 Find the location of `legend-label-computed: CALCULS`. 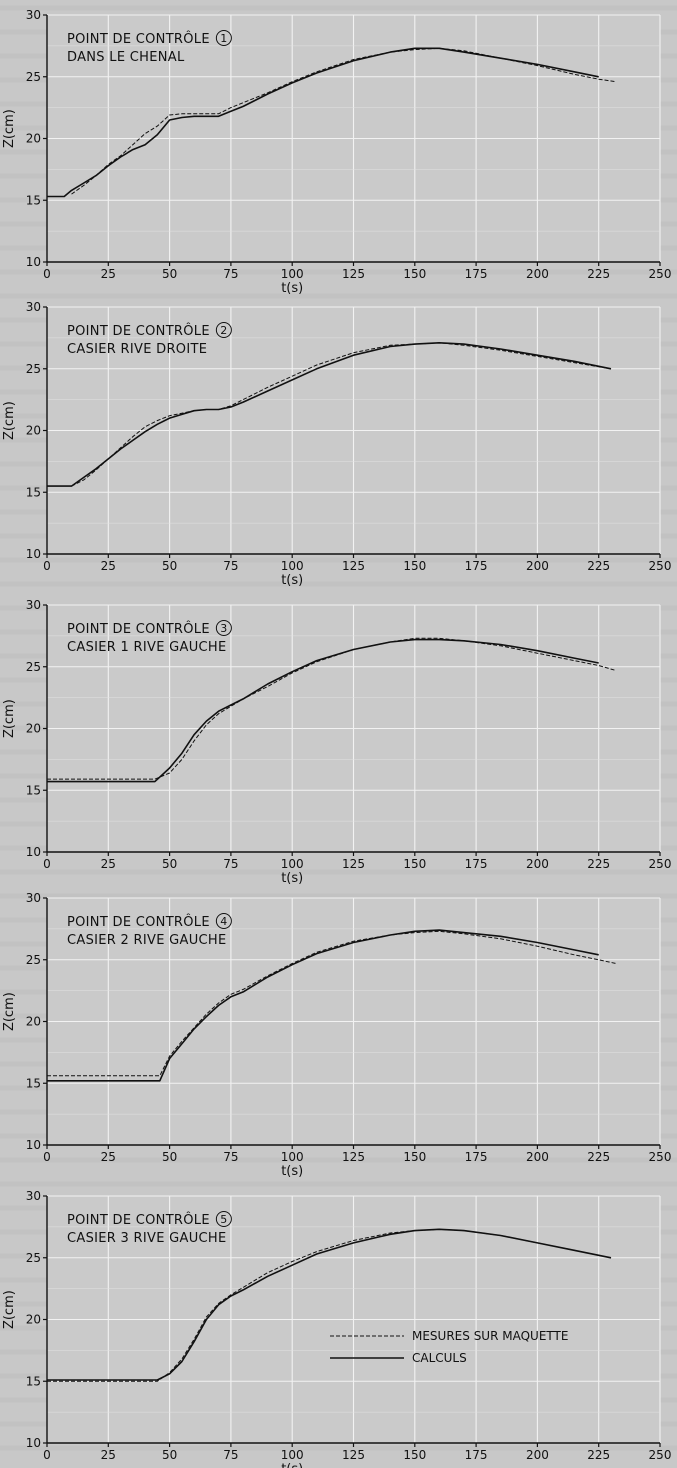

legend-label-computed: CALCULS is located at coordinates (439, 1358).